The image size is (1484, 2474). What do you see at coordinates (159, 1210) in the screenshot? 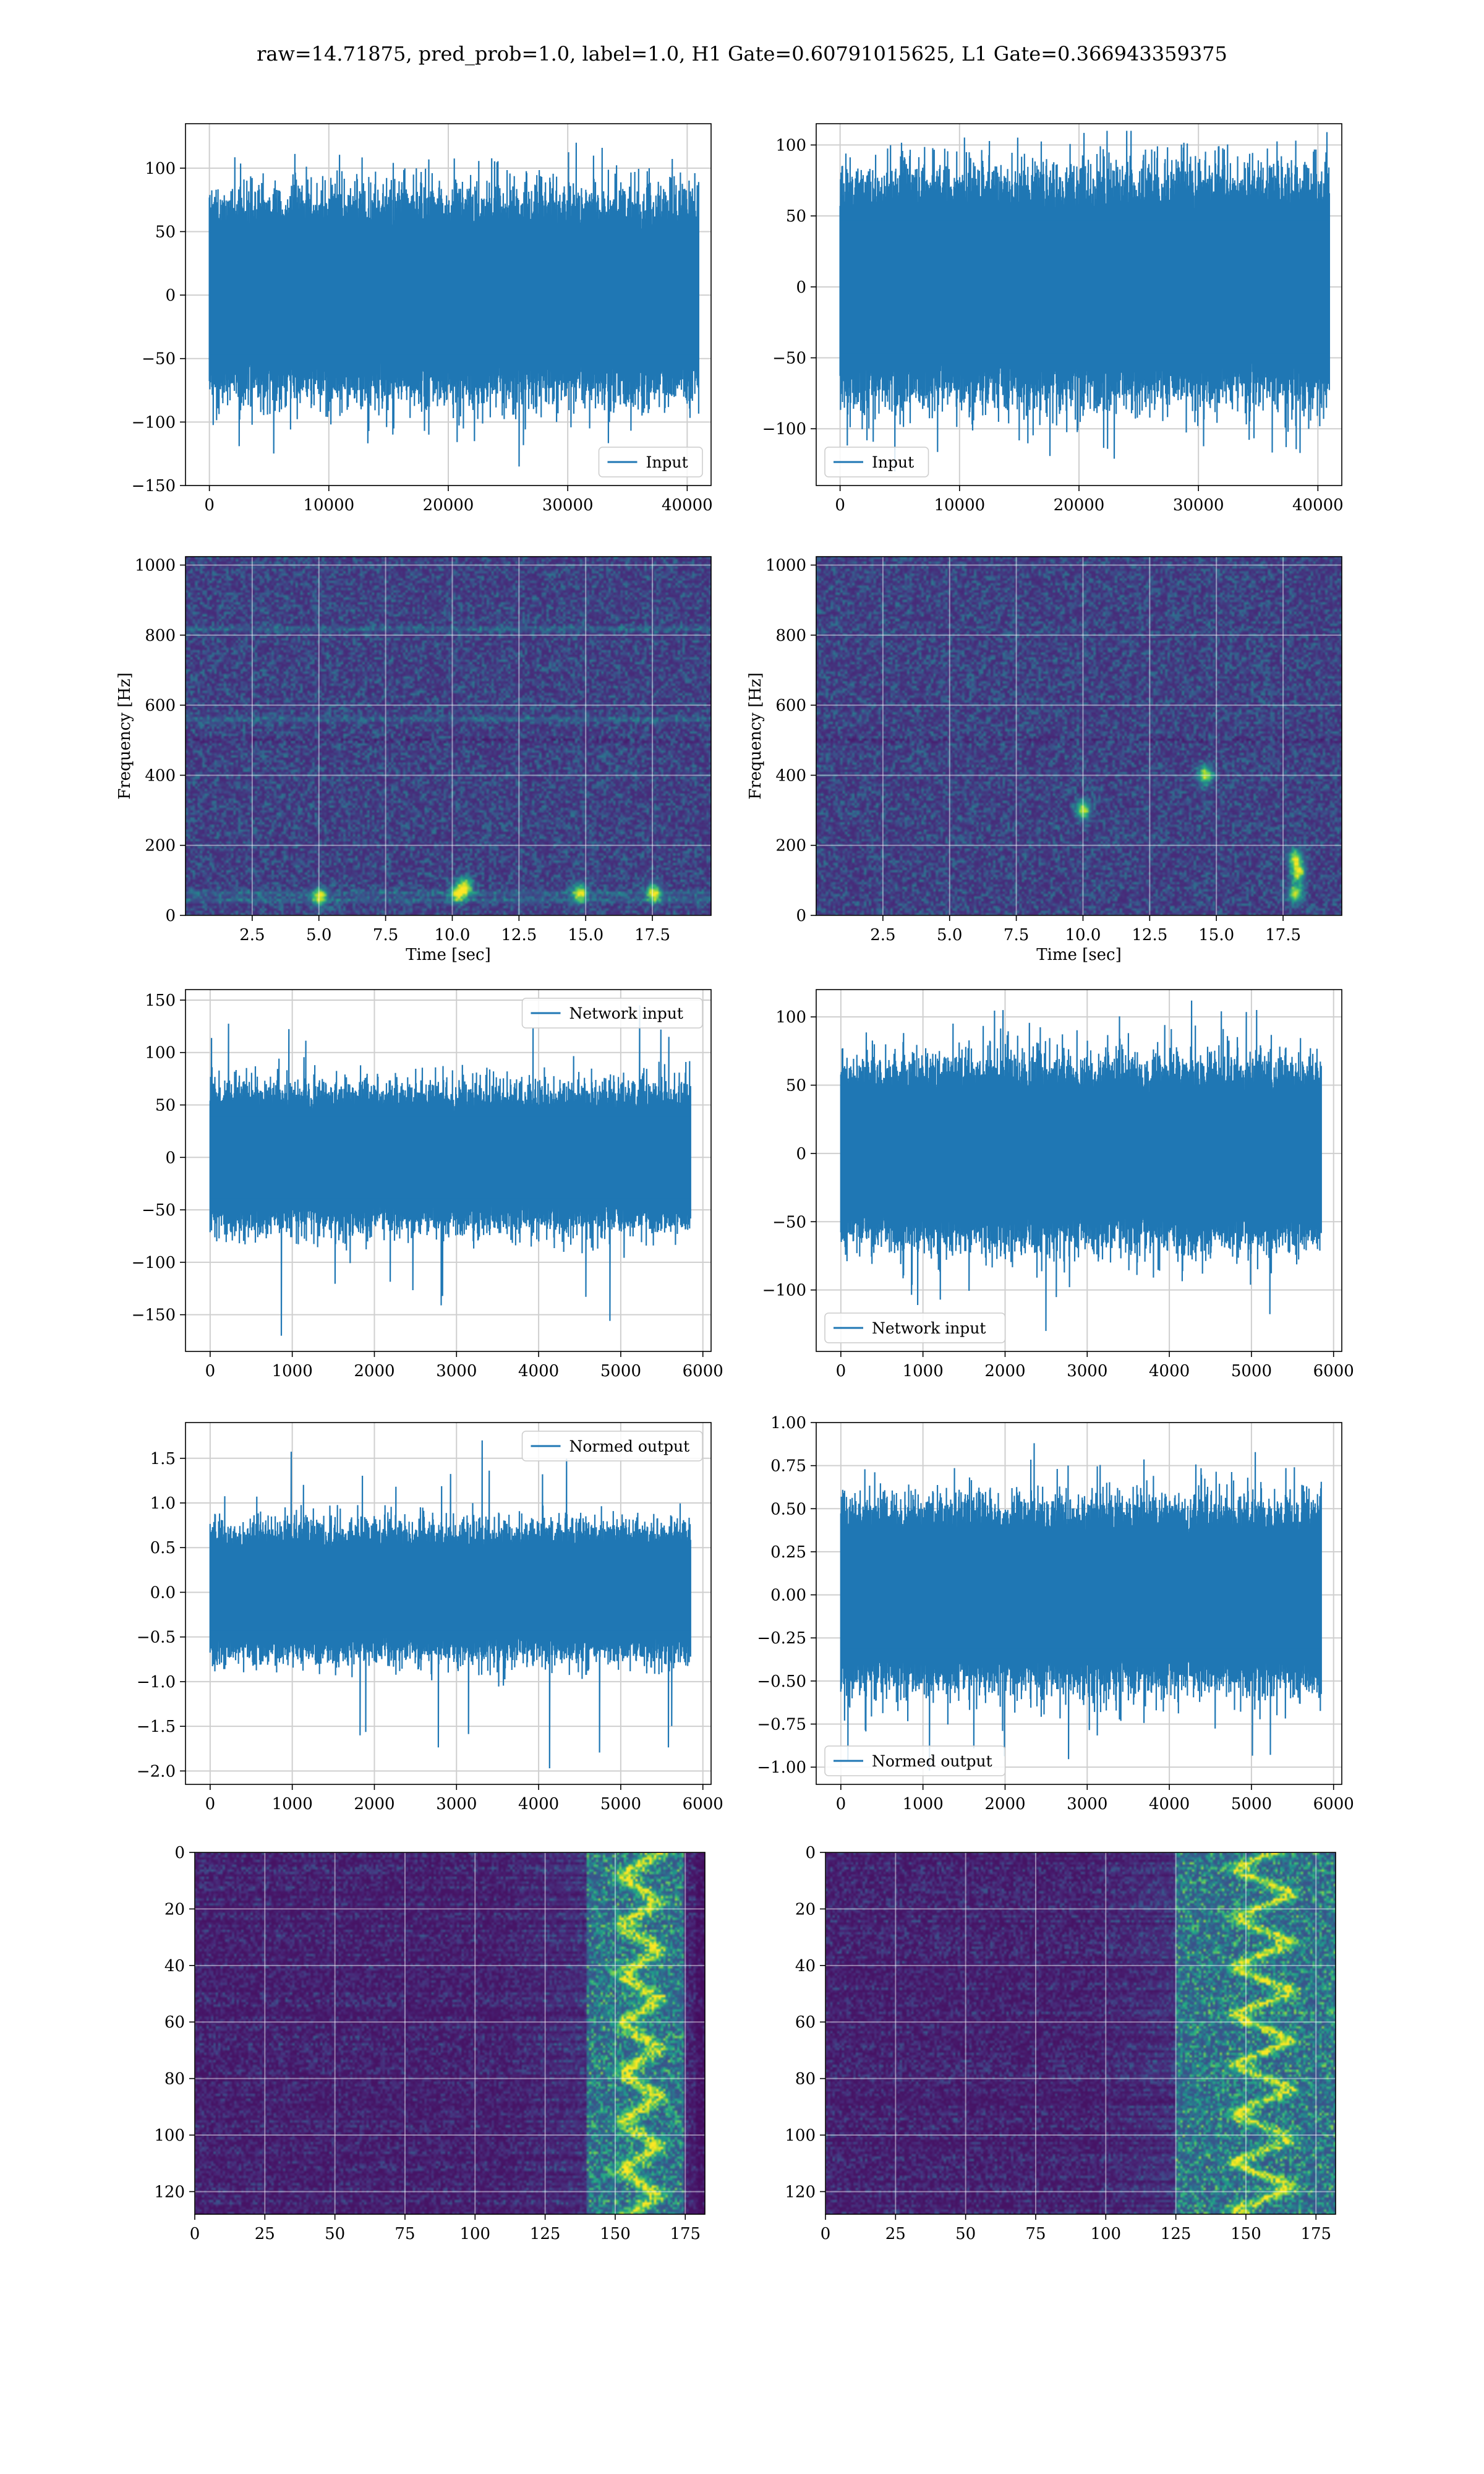
I see `y-tick-label: −50` at bounding box center [159, 1210].